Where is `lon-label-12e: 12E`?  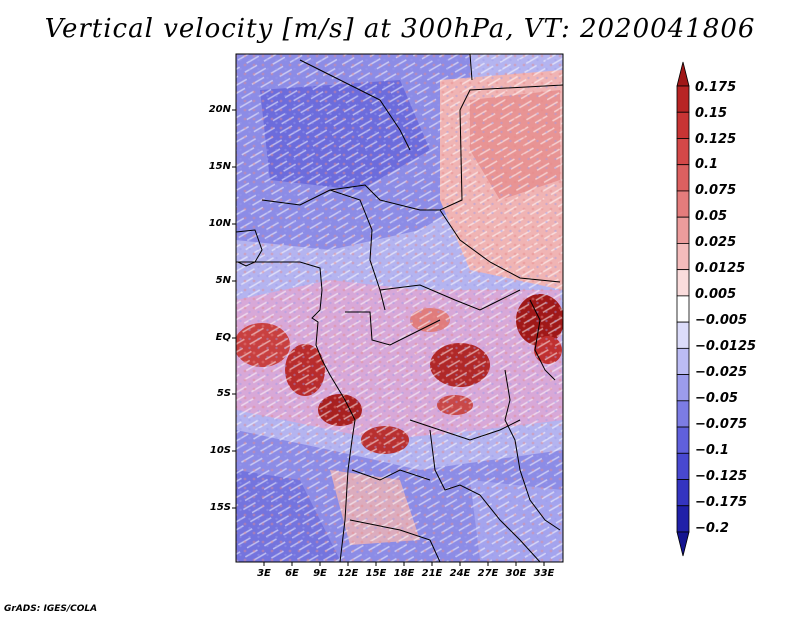
lon-label-12e: 12E is located at coordinates (348, 573).